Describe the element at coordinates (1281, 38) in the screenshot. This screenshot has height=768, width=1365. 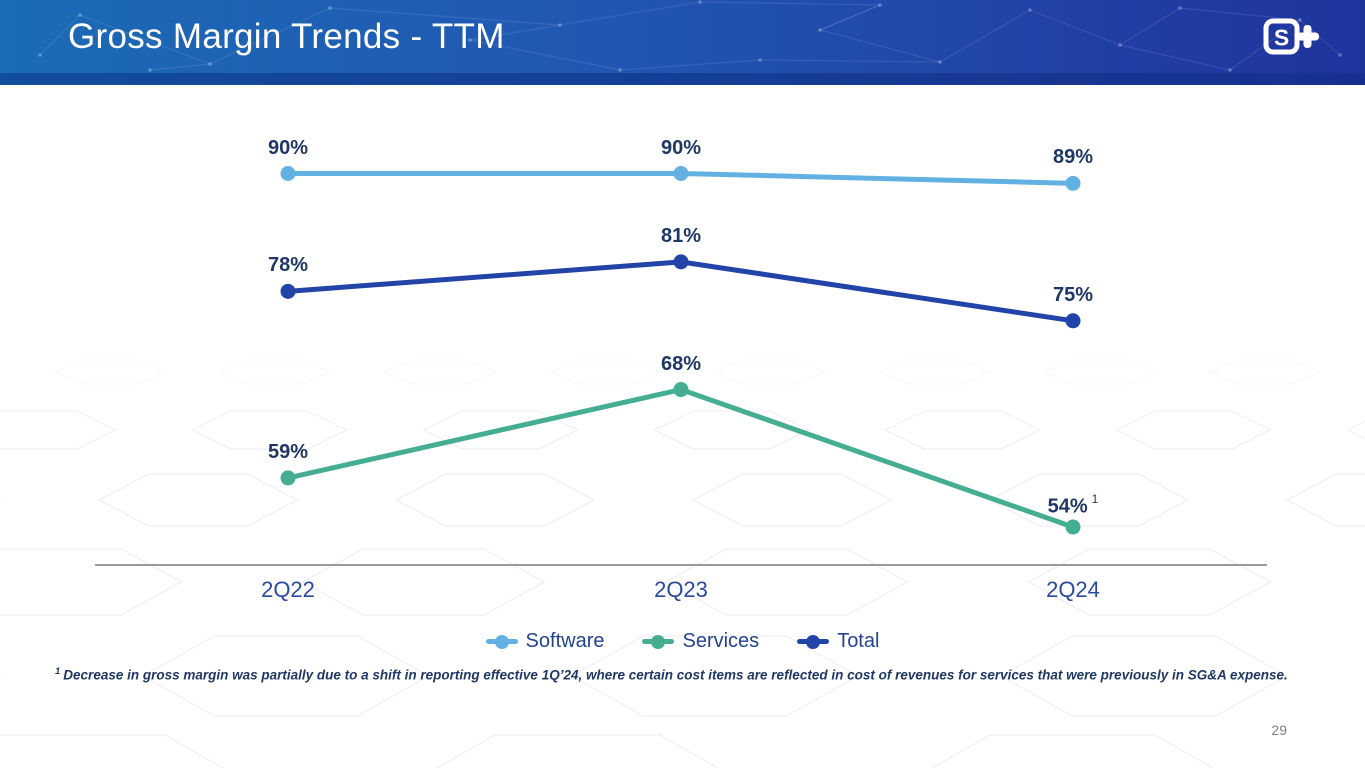
I see `svg-text: S` at that location.